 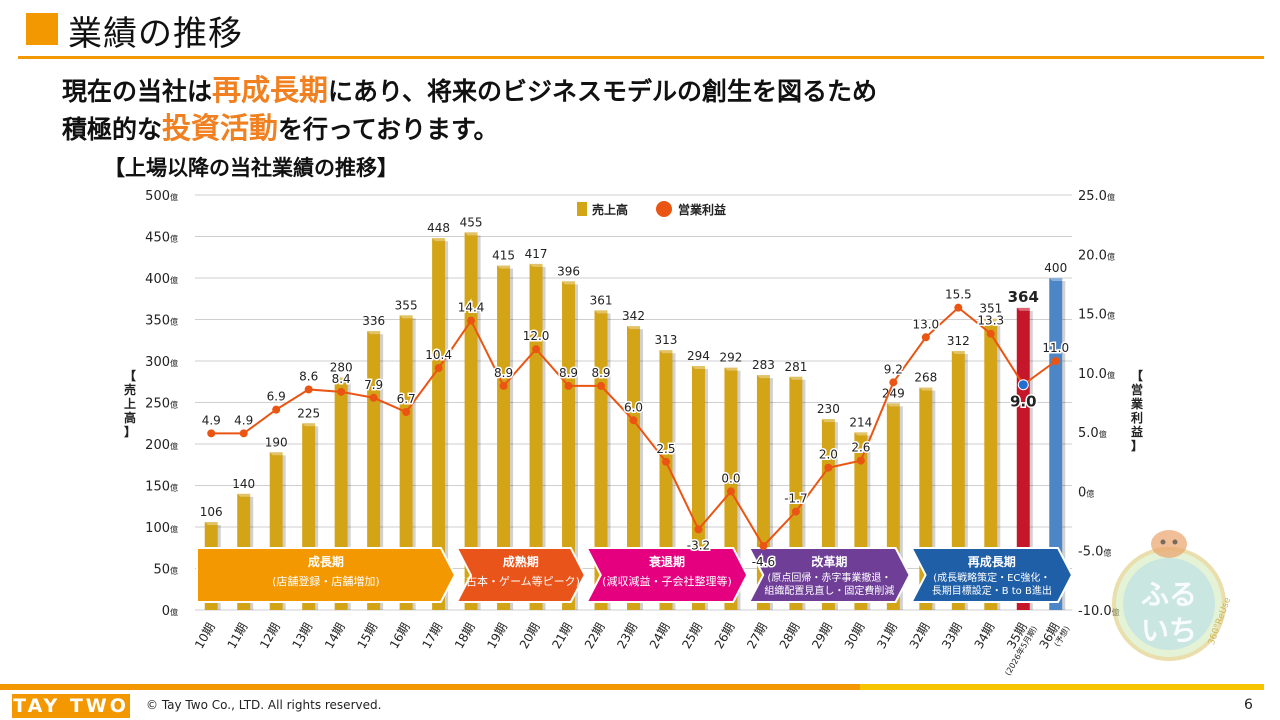 I want to click on profit-value-label-18期: 14.4, so click(x=471, y=308).